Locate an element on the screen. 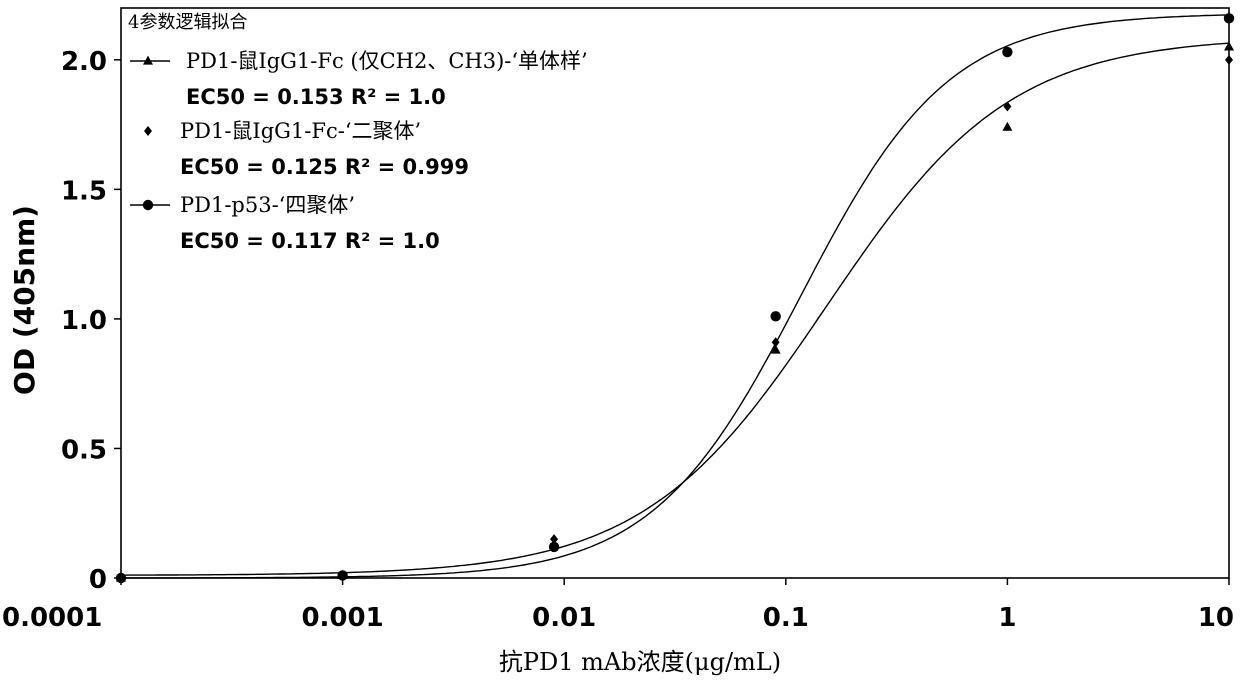 This screenshot has height=685, width=1240. x-tick-label: 0.0001 is located at coordinates (52, 618).